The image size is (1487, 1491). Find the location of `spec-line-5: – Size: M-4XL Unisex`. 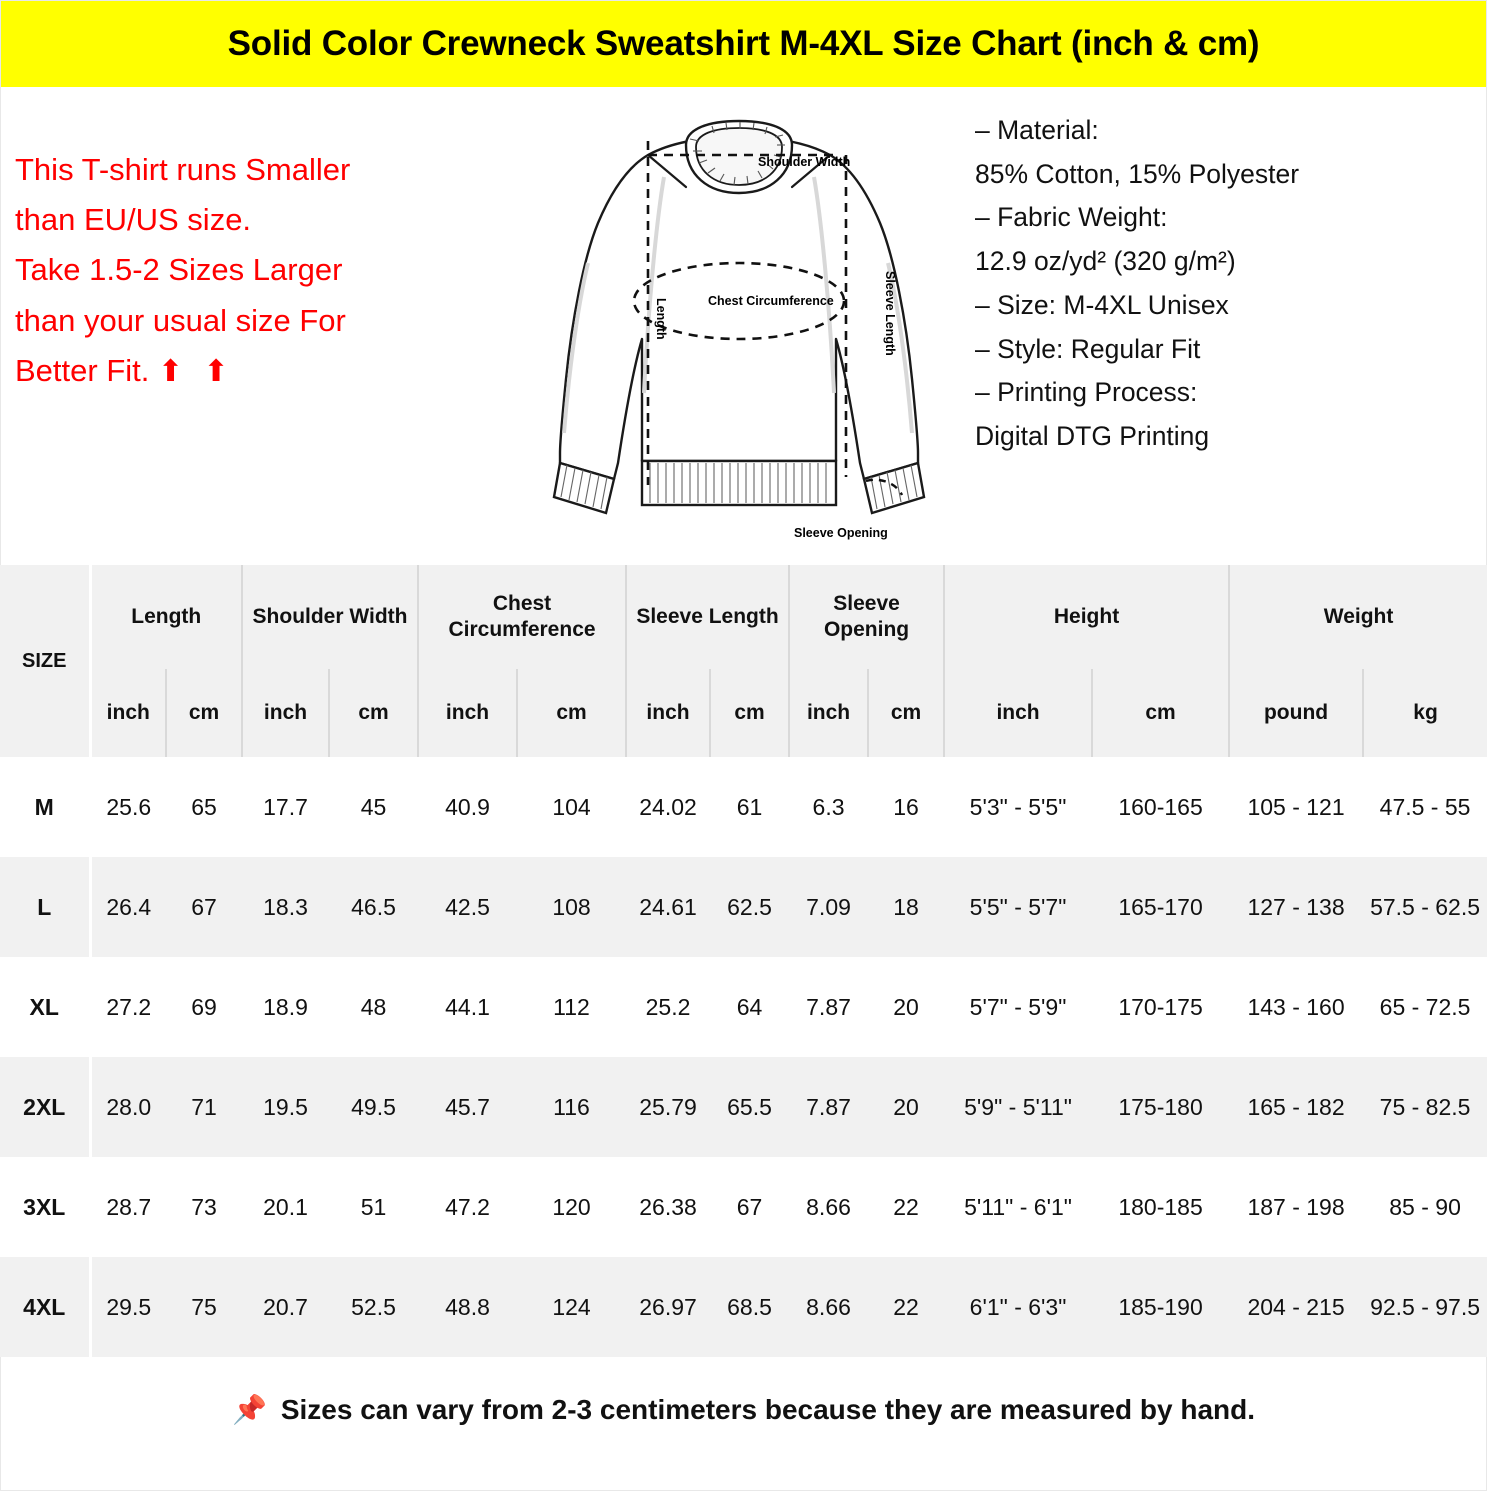

spec-line-5: – Size: M-4XL Unisex is located at coordinates (1102, 304).